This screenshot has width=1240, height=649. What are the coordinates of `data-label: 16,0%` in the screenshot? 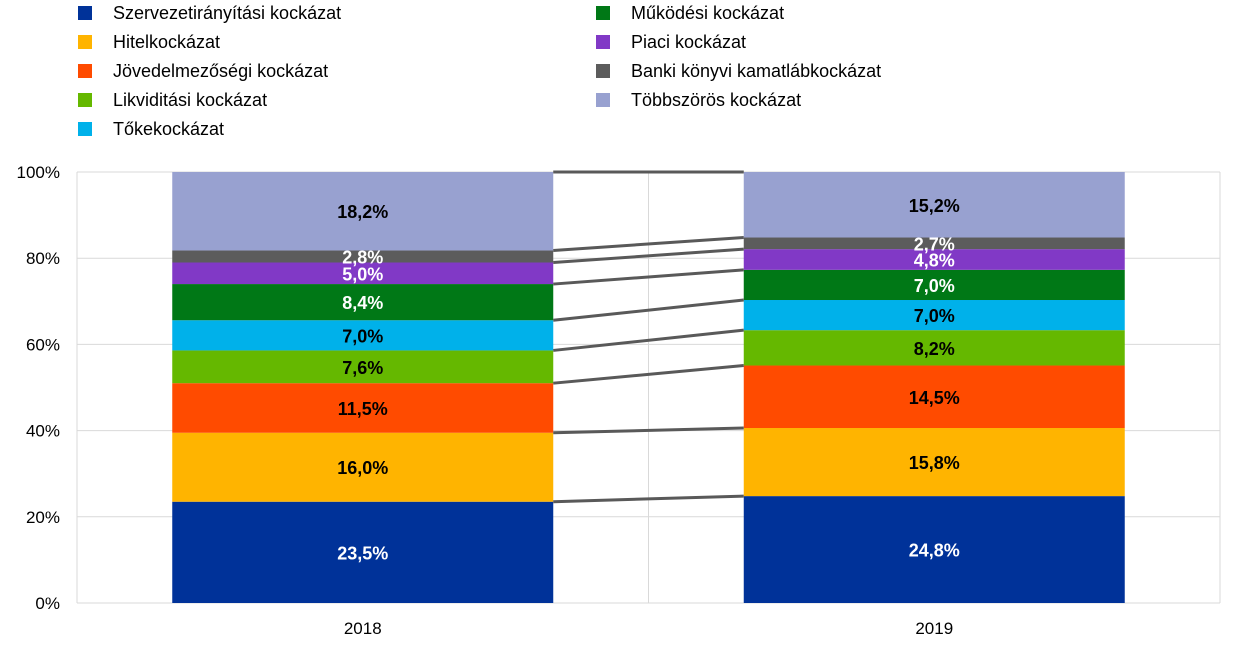 It's located at (362, 468).